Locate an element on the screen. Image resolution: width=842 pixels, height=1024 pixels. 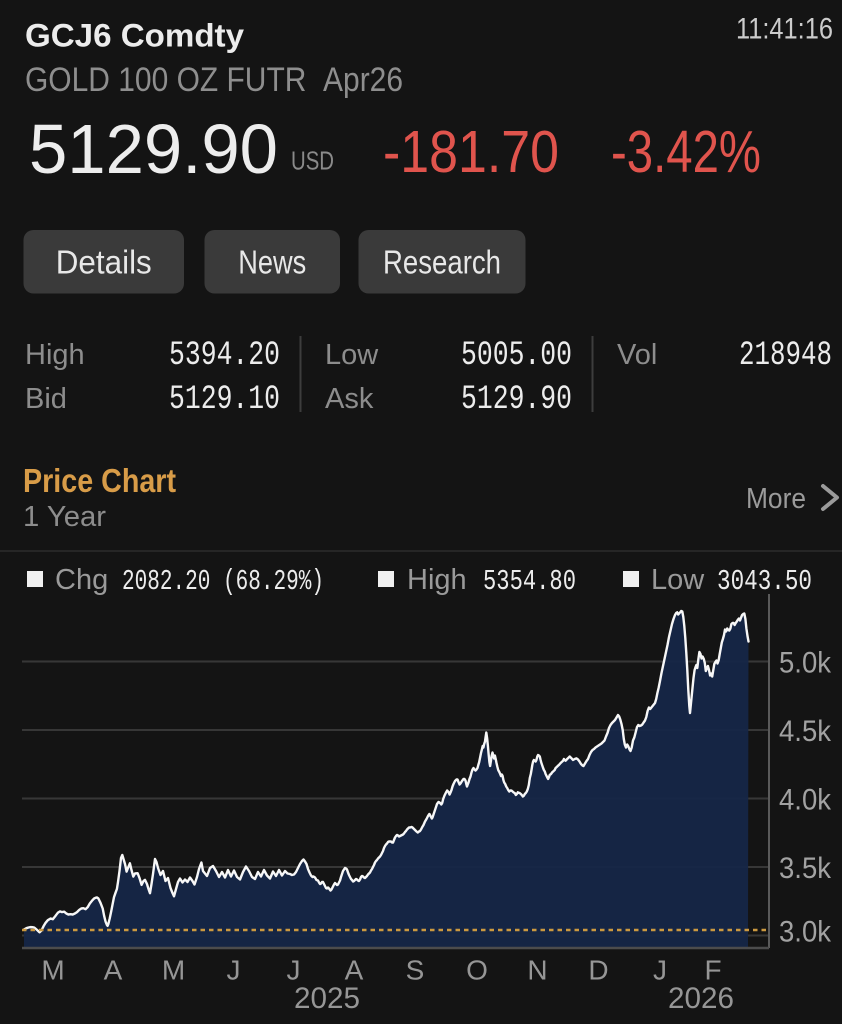
svg-text: 11:41:16 is located at coordinates (784, 29).